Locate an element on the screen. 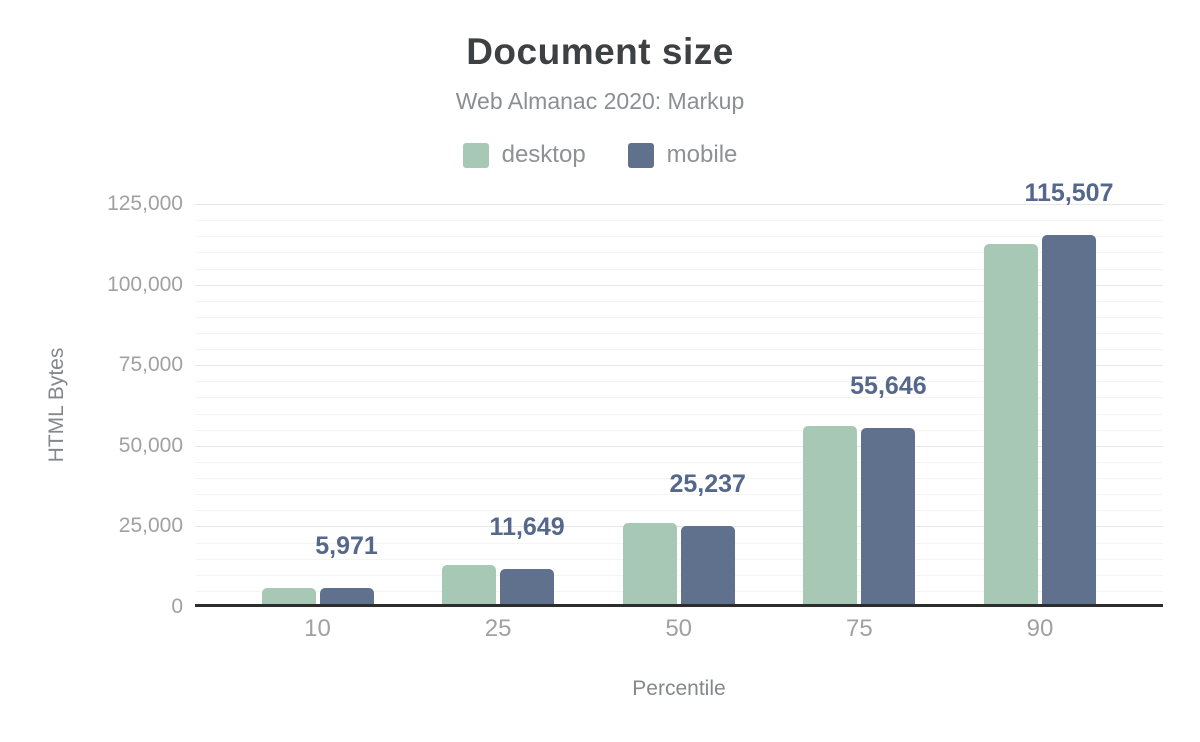  y-tick-label: 100,000 is located at coordinates (145, 284).